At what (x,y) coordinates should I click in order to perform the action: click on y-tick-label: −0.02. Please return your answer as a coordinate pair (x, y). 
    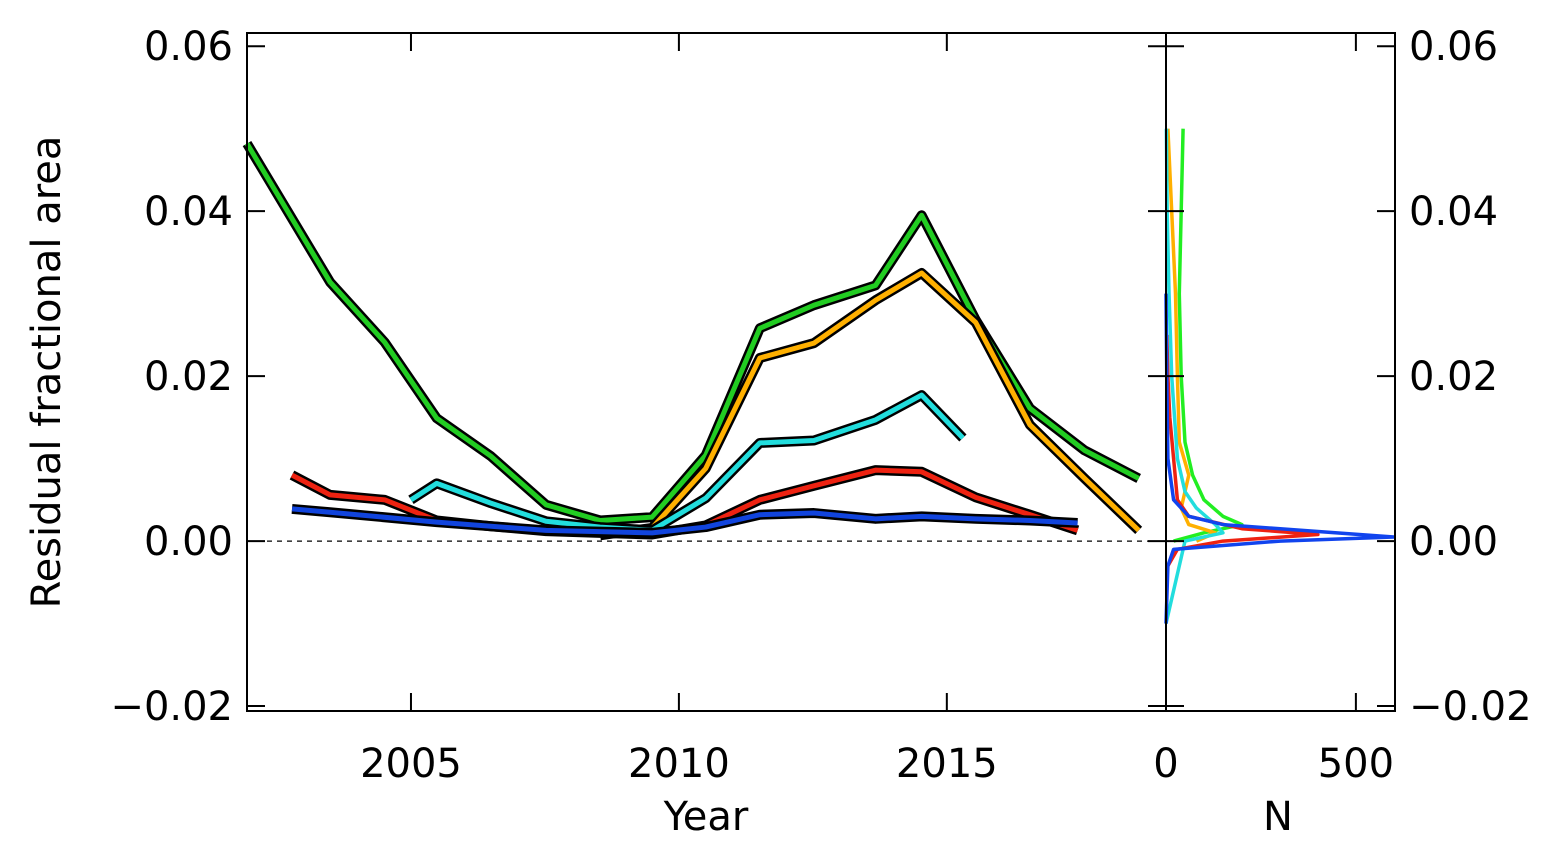
    Looking at the image, I should click on (171, 707).